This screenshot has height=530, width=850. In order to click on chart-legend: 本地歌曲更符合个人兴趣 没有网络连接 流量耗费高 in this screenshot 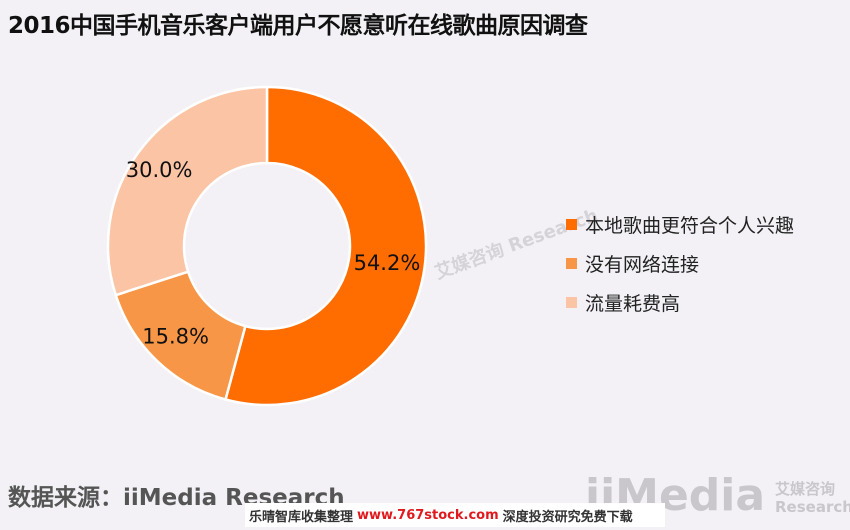, I will do `click(680, 263)`.